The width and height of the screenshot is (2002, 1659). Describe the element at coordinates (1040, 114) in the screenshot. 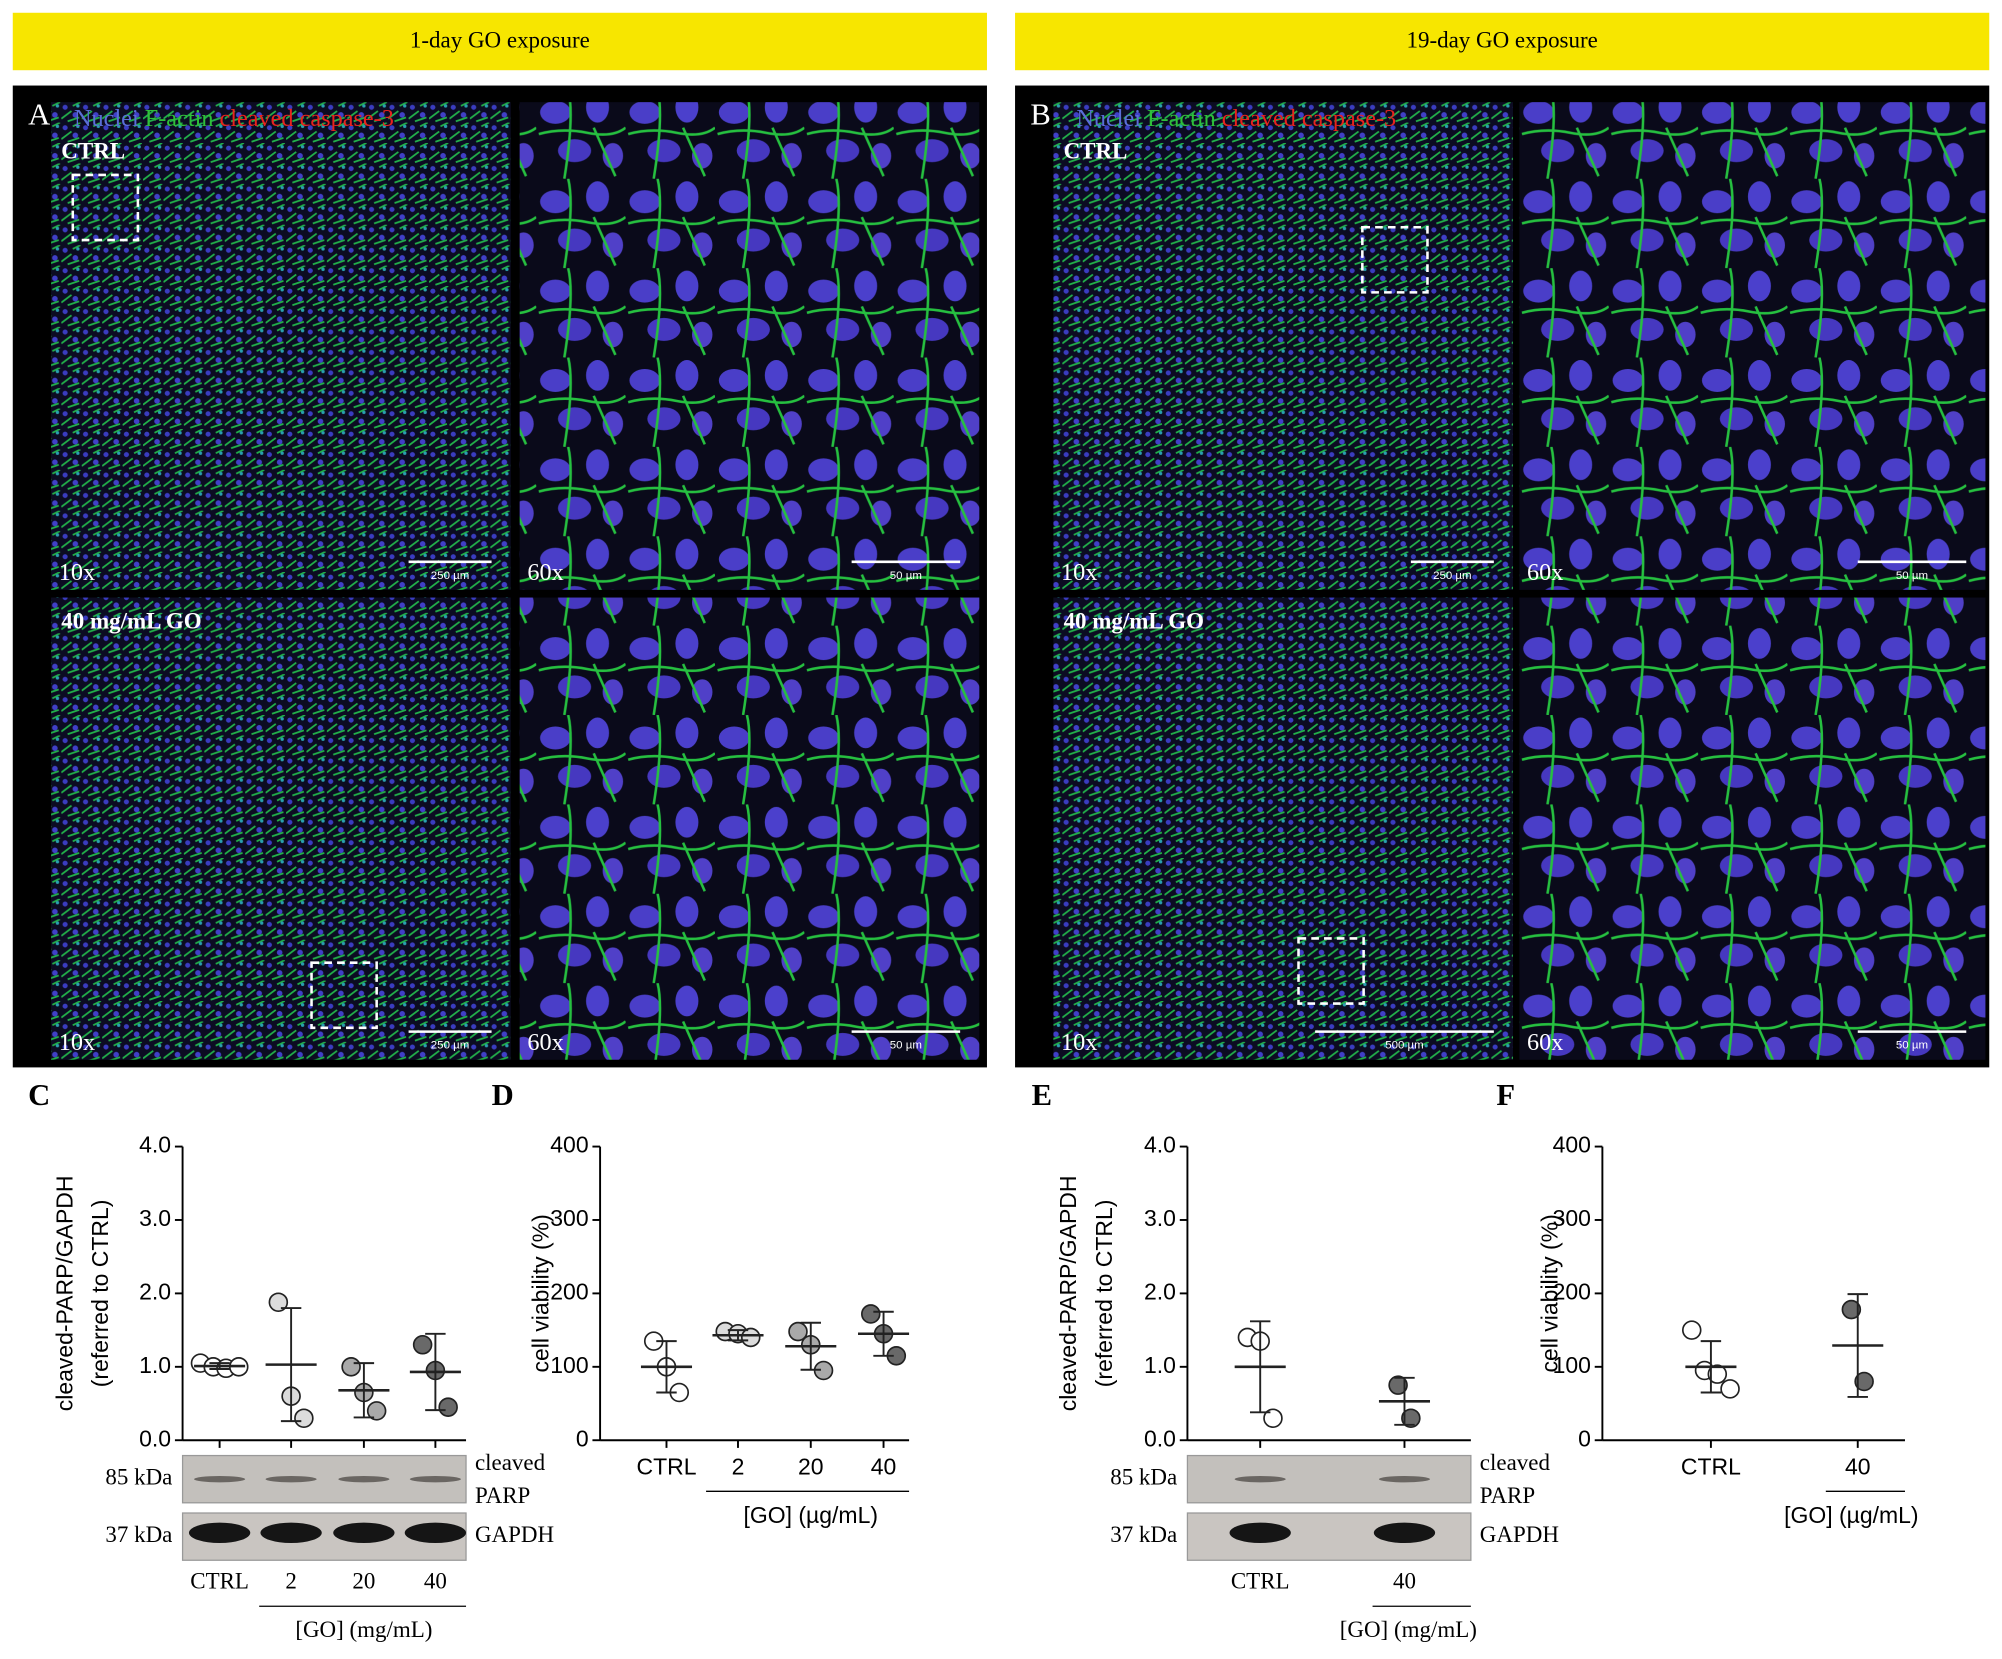

I see `panel-letter: B` at that location.